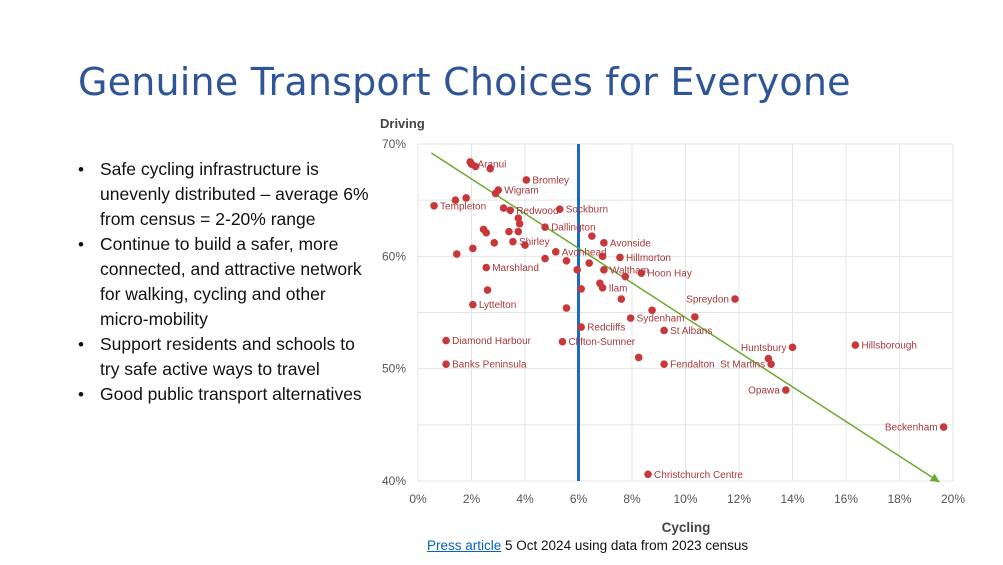  What do you see at coordinates (394, 369) in the screenshot?
I see `y-tick-label: 50%` at bounding box center [394, 369].